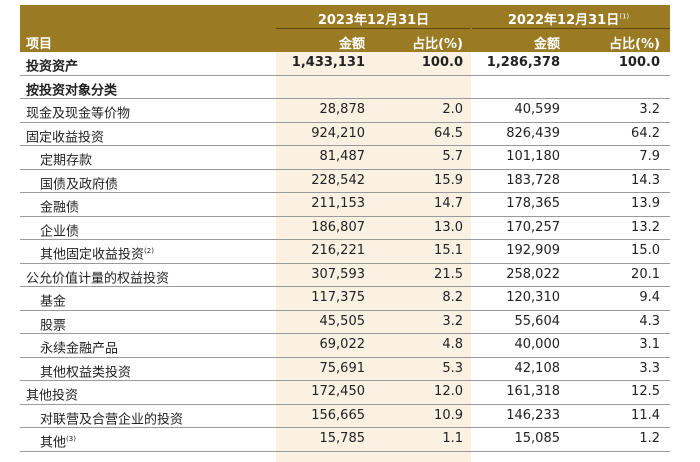 Image resolution: width=700 pixels, height=462 pixels. I want to click on ratio-2023: 8.2, so click(452, 297).